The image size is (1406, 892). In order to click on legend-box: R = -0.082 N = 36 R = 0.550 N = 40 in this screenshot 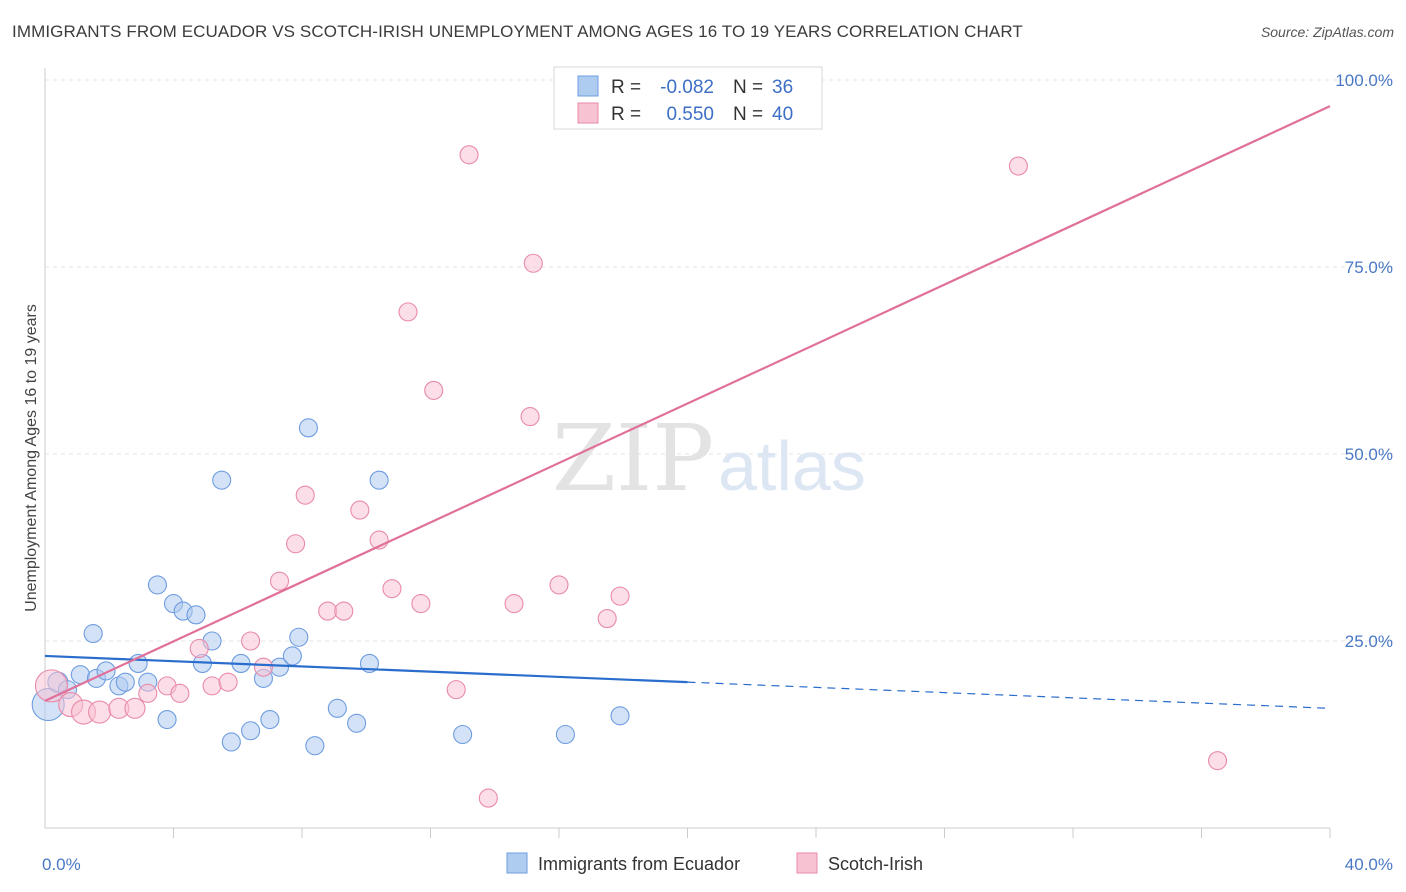, I will do `click(688, 98)`.